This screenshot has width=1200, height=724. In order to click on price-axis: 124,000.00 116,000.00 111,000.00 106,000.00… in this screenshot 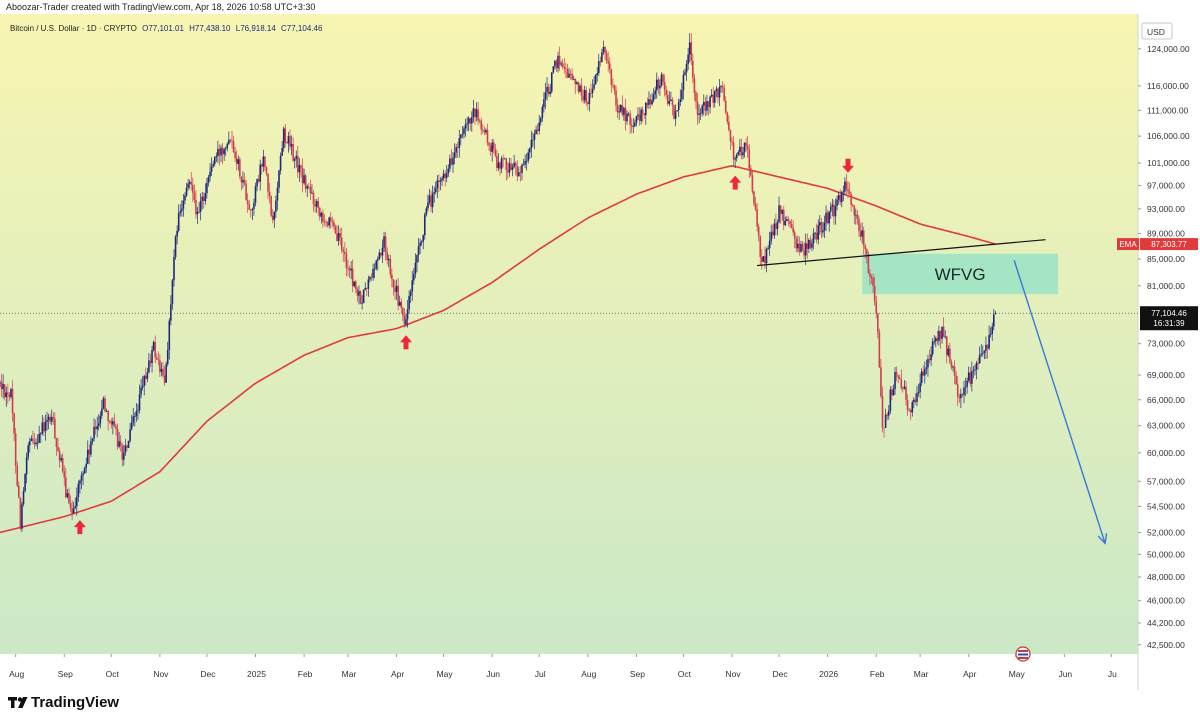, I will do `click(1164, 347)`.